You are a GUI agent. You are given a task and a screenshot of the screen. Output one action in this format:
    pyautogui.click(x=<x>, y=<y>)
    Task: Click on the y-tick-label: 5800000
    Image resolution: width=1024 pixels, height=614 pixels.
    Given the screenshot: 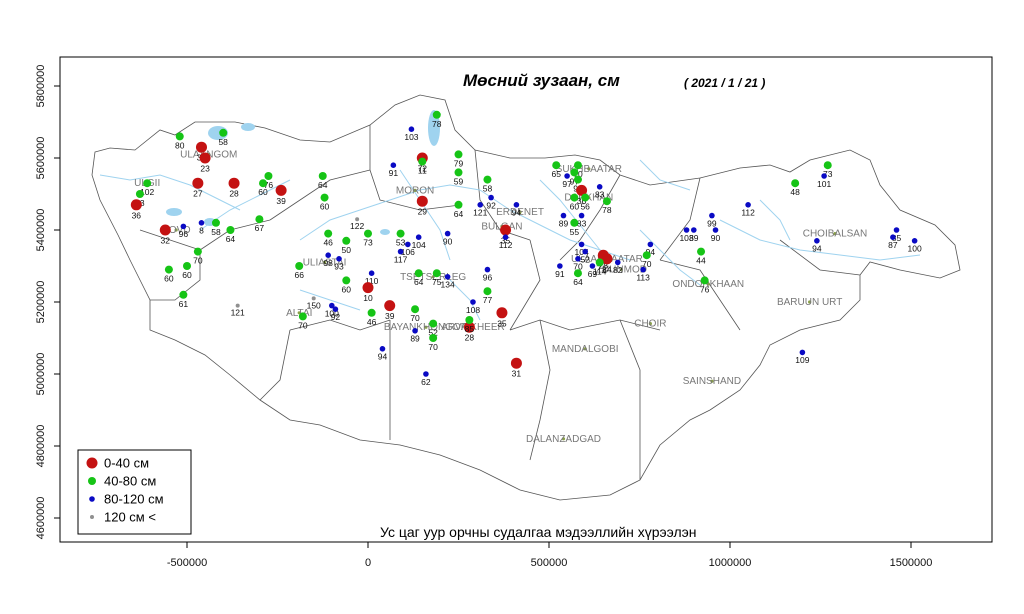 What is the action you would take?
    pyautogui.click(x=41, y=86)
    